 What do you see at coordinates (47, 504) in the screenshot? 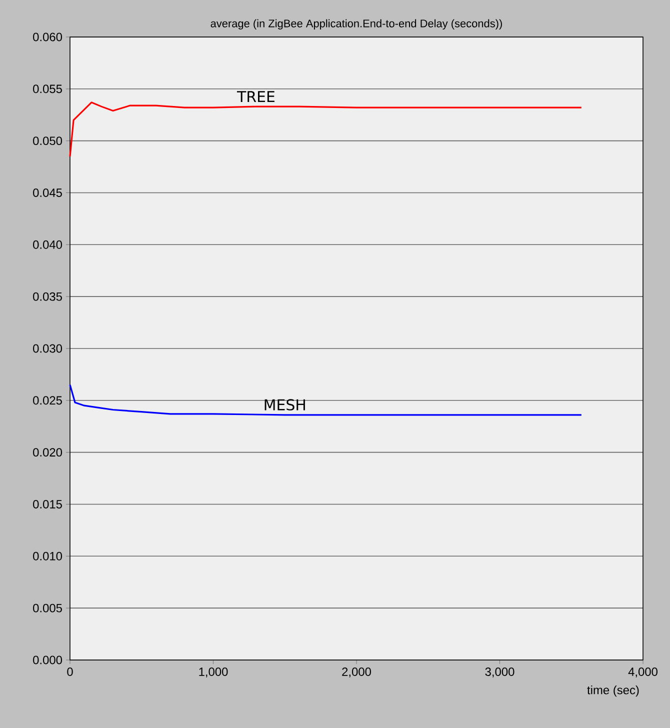
I see `y-tick-label: 0.015` at bounding box center [47, 504].